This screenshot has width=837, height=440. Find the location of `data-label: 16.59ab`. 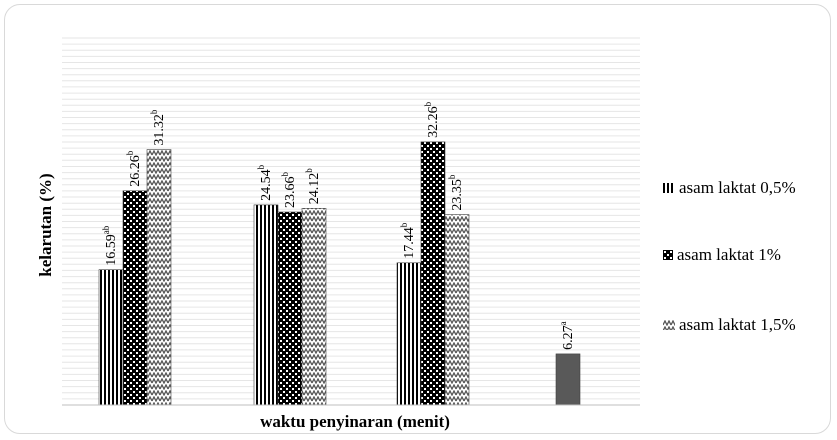

data-label: 16.59ab is located at coordinates (110, 245).